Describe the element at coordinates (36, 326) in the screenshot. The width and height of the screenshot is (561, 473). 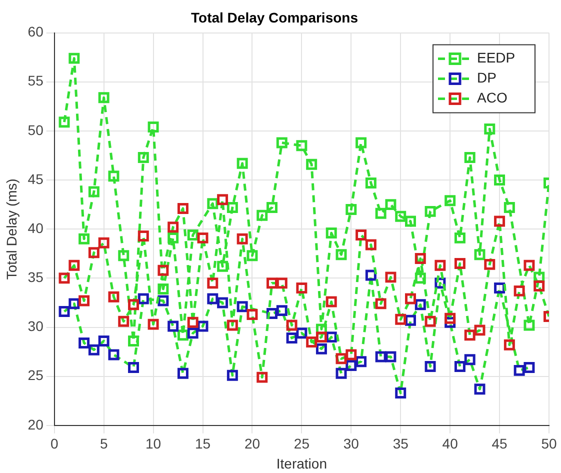
I see `y-tick-label: 30` at that location.